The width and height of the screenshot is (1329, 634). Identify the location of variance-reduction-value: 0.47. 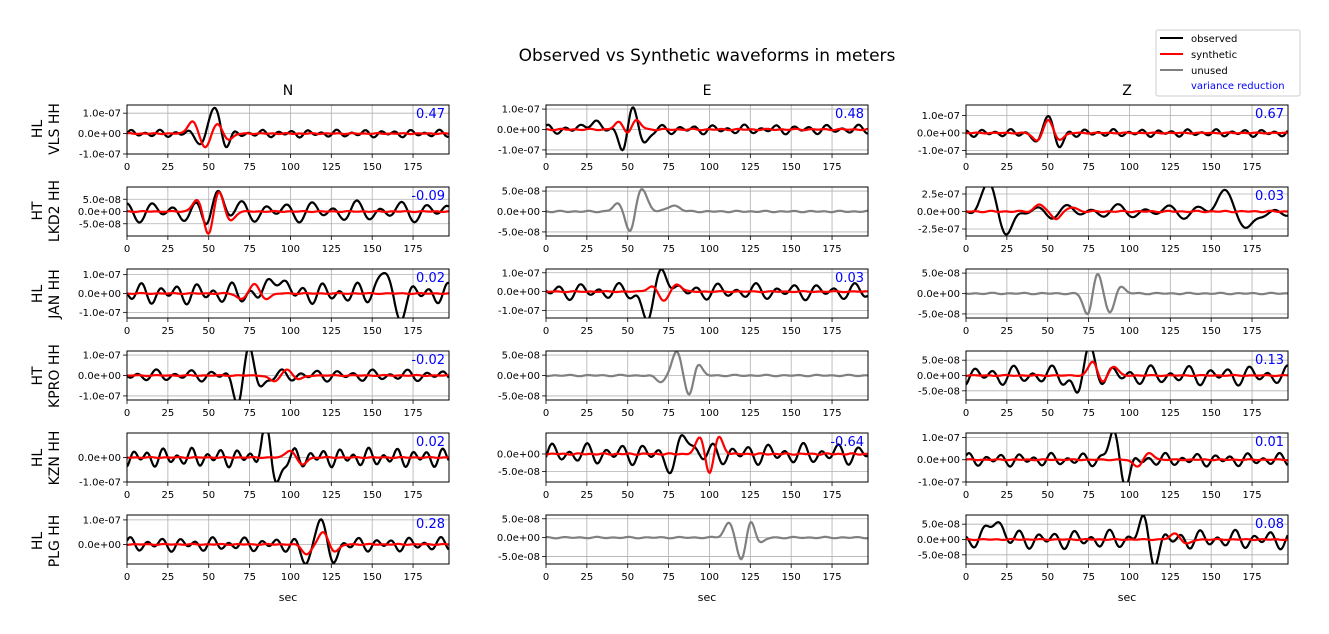
(430, 114).